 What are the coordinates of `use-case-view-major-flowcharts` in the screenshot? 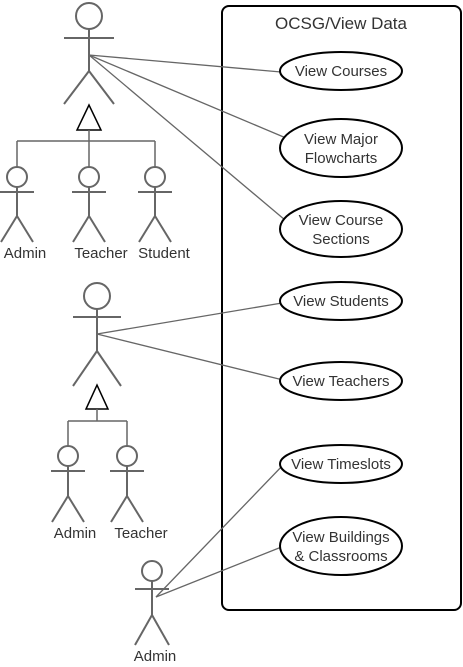 It's located at (341, 148).